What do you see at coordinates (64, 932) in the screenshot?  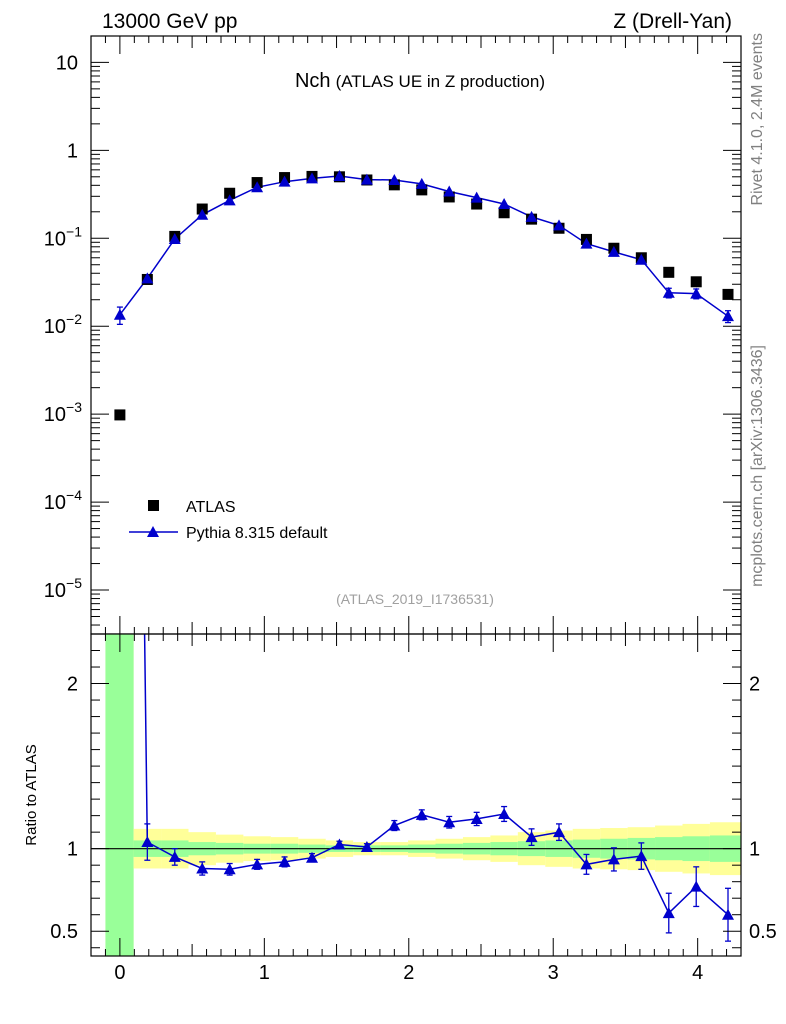 I see `ratio-y-tick-label-left: 0.5` at bounding box center [64, 932].